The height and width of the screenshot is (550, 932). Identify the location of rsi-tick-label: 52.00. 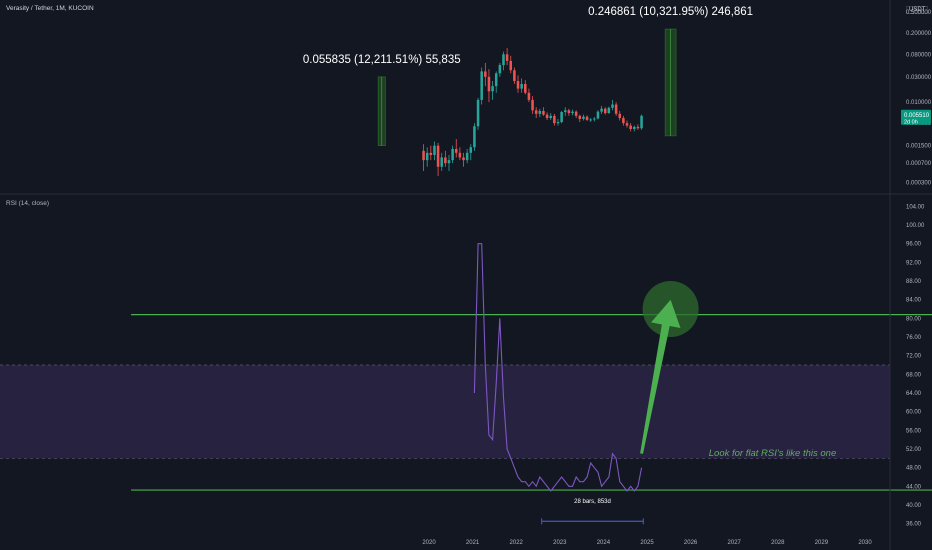
(914, 450).